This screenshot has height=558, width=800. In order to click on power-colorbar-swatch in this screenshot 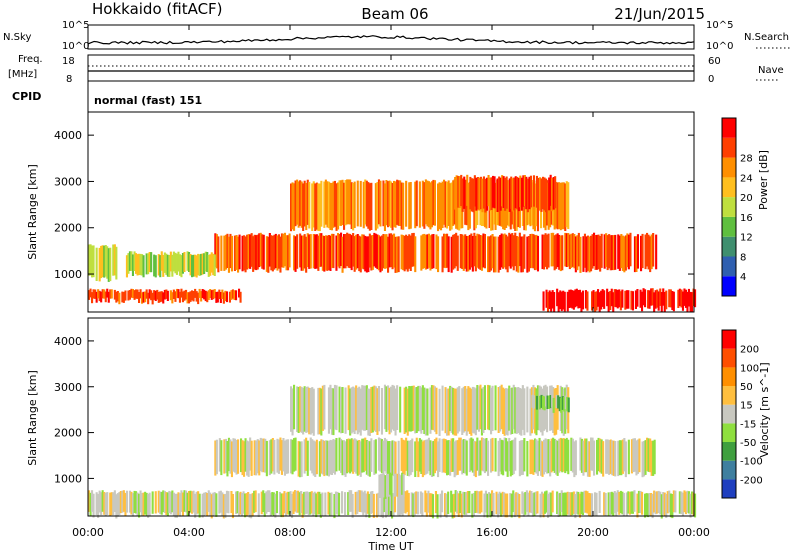, I will do `click(729, 187)`.